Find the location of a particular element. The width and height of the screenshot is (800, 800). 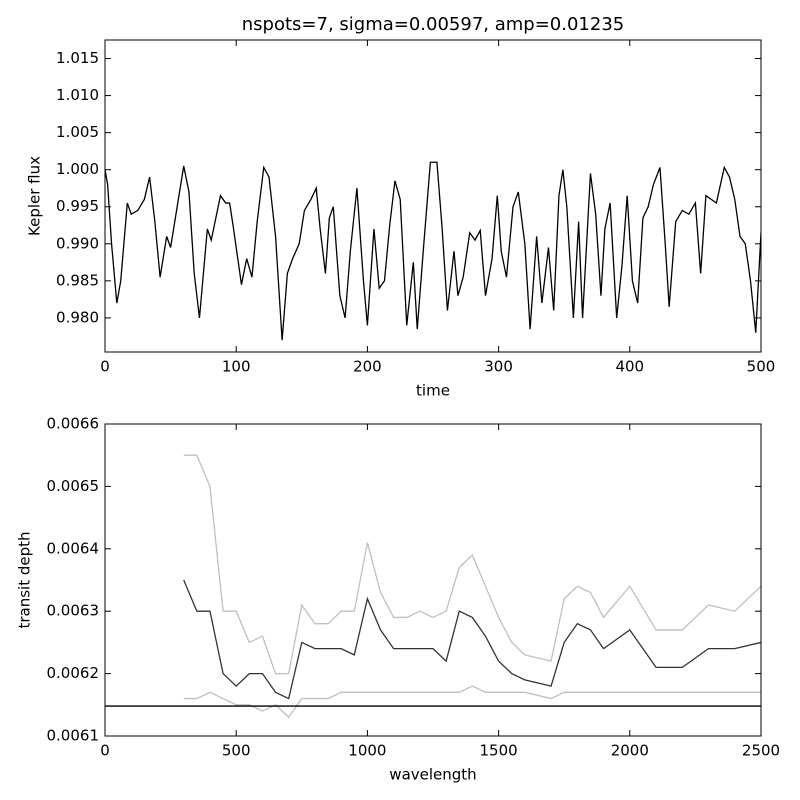

y-tick-label: 0.995 is located at coordinates (77, 206).